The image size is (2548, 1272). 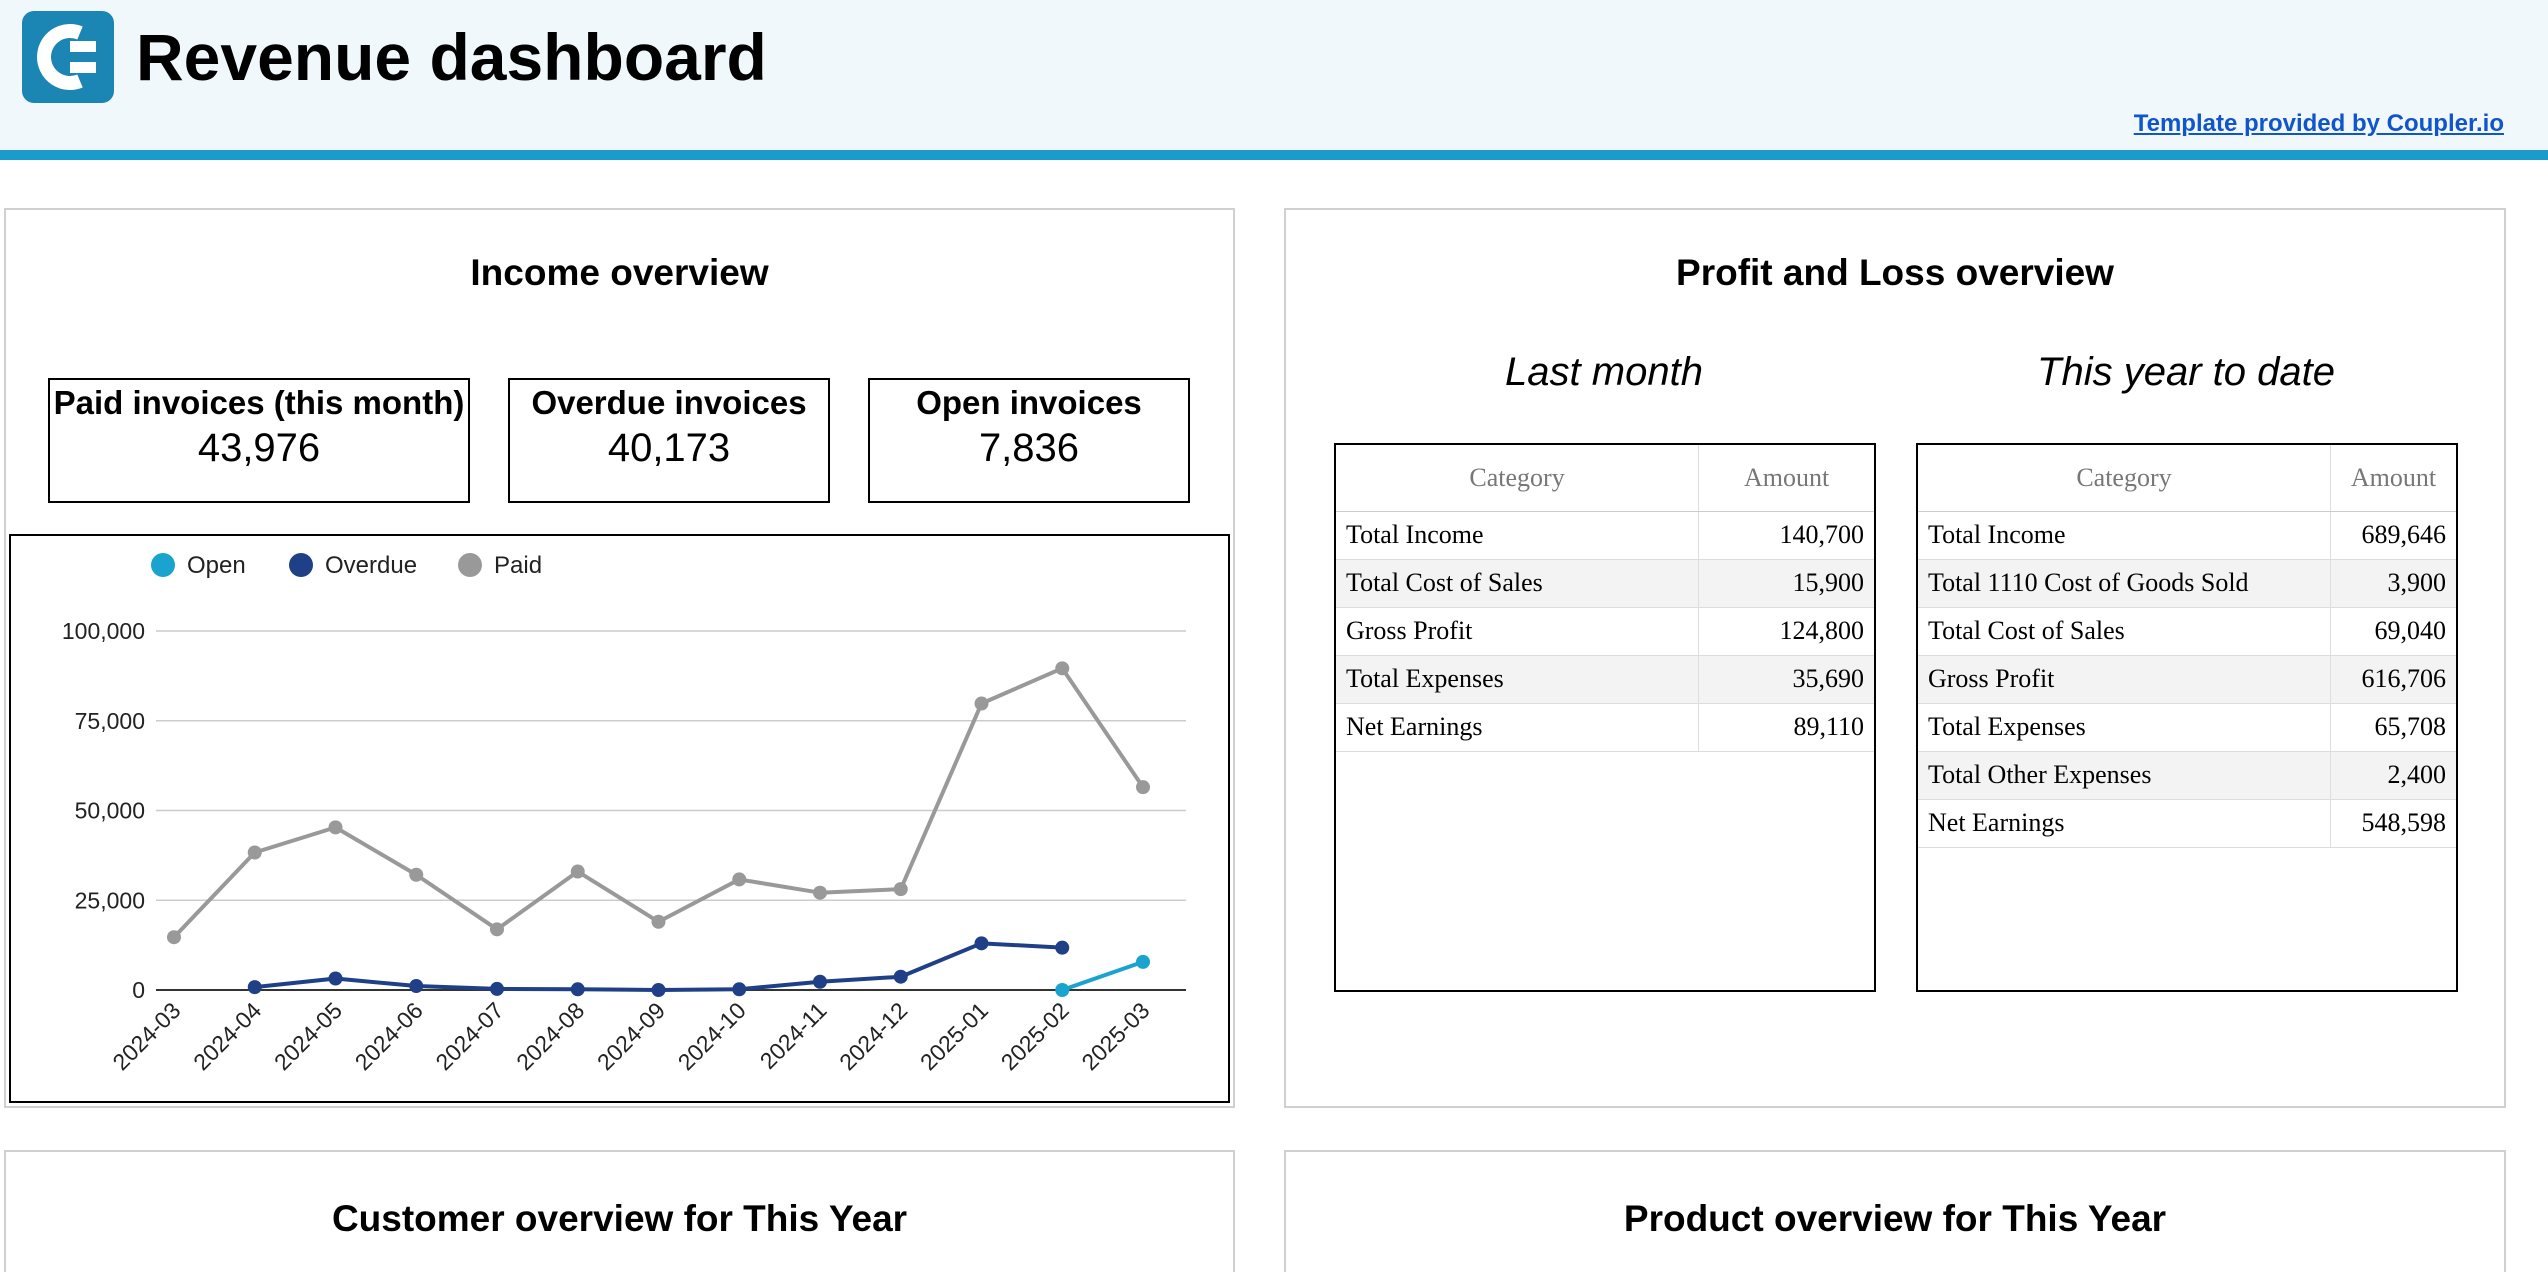 I want to click on amount-cell: 548,598, so click(x=2393, y=823).